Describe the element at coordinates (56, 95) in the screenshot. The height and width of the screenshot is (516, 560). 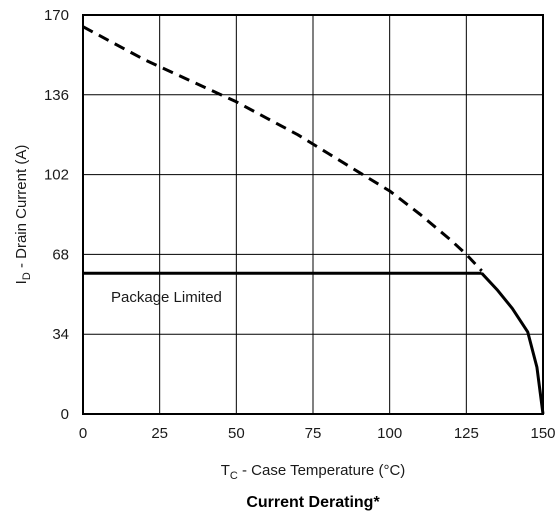
I see `y-tick-label: 136` at that location.